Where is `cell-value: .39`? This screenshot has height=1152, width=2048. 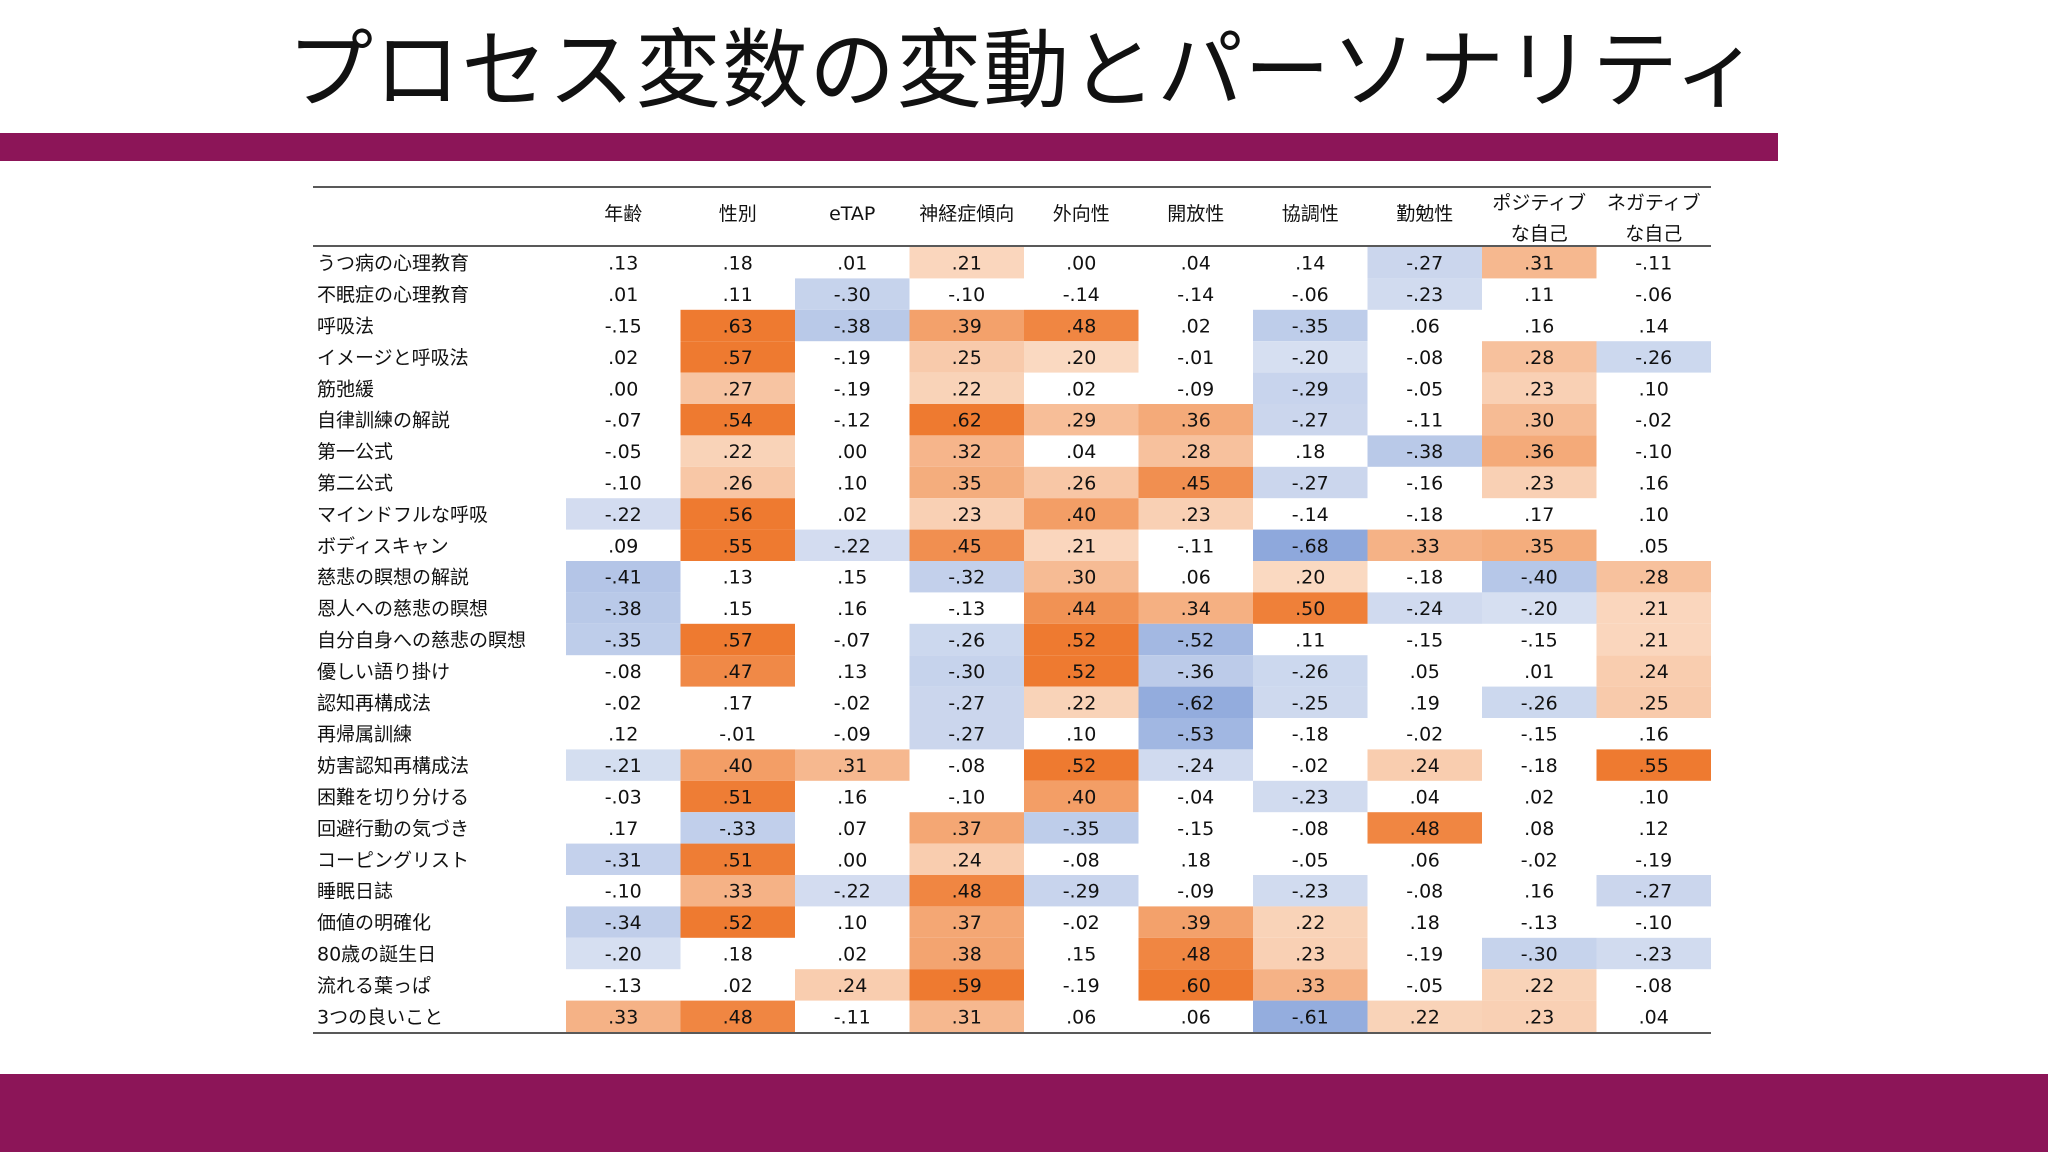 cell-value: .39 is located at coordinates (967, 327).